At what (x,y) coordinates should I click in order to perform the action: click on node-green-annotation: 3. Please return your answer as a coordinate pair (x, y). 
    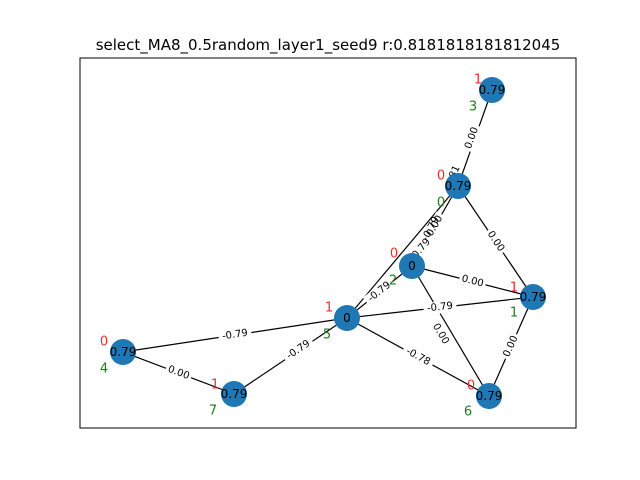
    Looking at the image, I should click on (473, 107).